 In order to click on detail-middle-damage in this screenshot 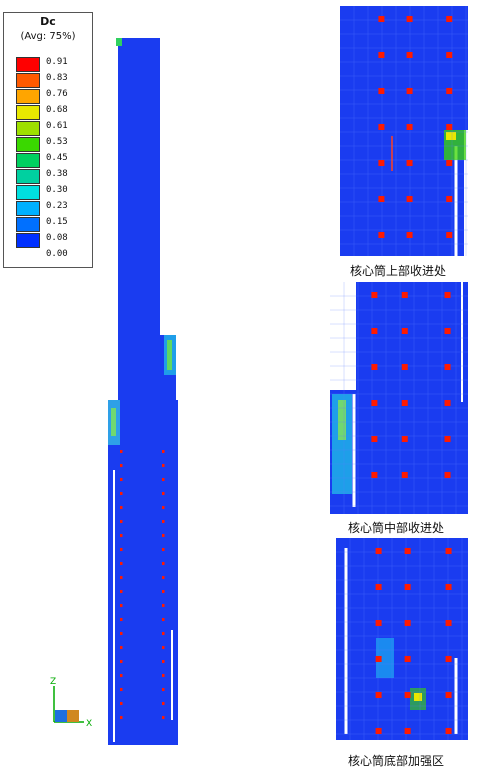, I will do `click(411, 385)`.